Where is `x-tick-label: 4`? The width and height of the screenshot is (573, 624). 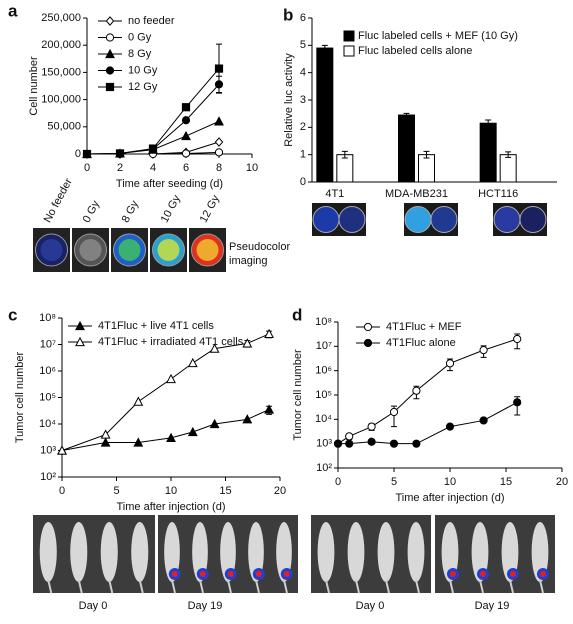 x-tick-label: 4 is located at coordinates (153, 168).